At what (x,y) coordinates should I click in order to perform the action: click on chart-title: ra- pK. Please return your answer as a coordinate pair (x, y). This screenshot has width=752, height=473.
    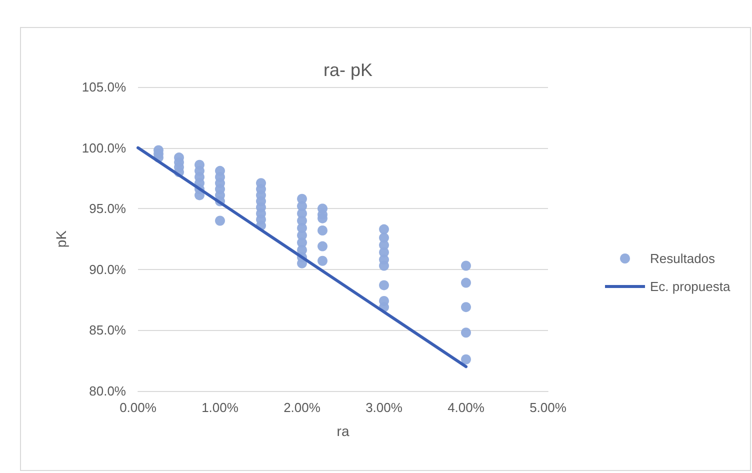
    Looking at the image, I should click on (348, 70).